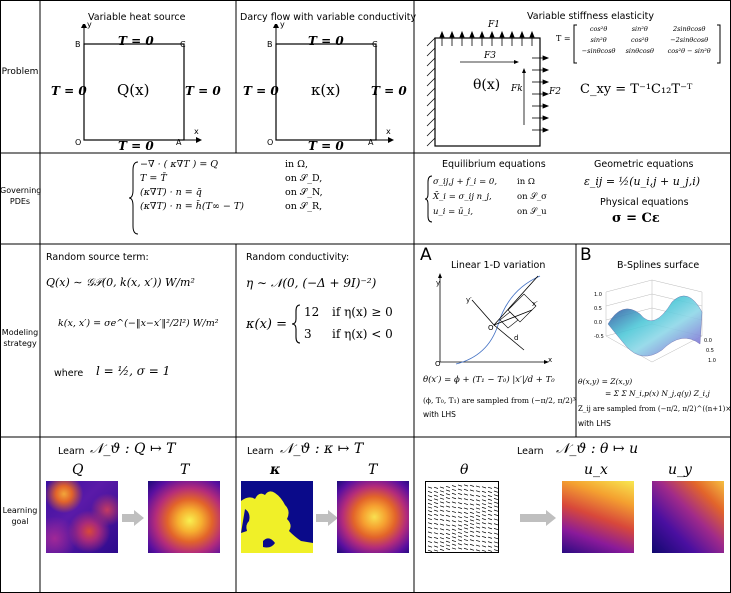  Describe the element at coordinates (642, 181) in the screenshot. I see `geometric-equation: ε_ij = ½(u_i,j + u_j,i)` at that location.